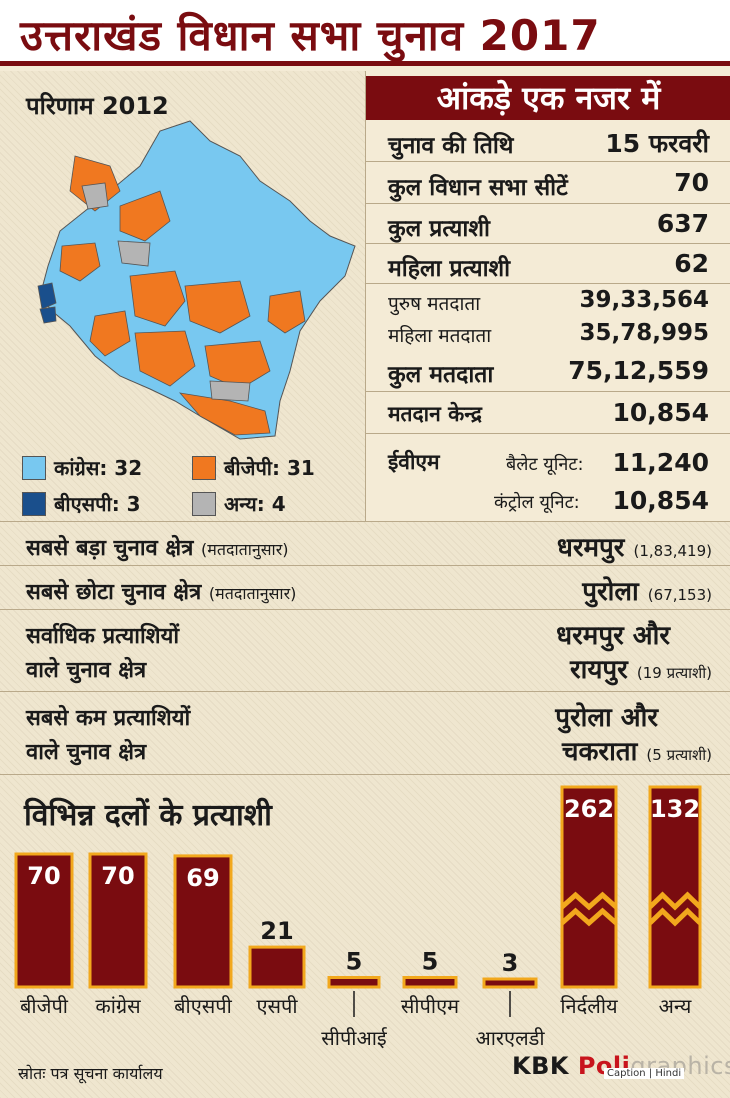  I want to click on stat-value: 637, so click(682, 223).